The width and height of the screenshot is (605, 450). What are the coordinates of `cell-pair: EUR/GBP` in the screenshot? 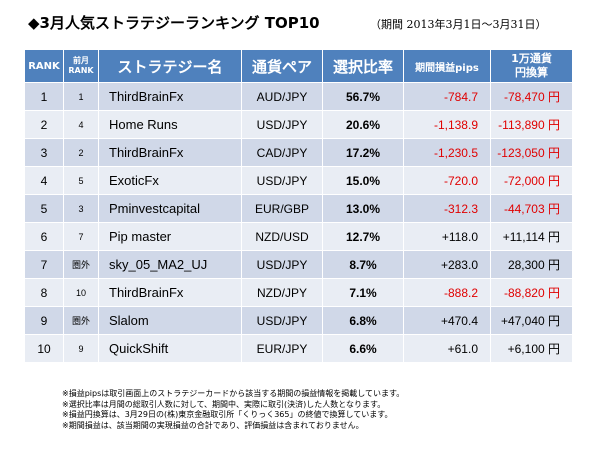 It's located at (282, 208).